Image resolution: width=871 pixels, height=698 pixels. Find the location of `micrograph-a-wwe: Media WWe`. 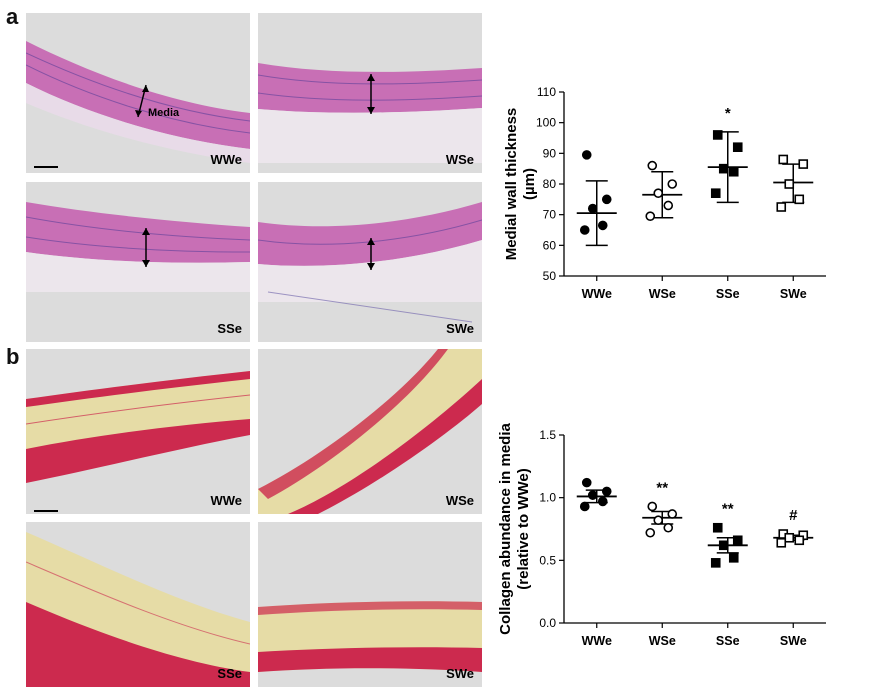

micrograph-a-wwe: Media WWe is located at coordinates (138, 93).